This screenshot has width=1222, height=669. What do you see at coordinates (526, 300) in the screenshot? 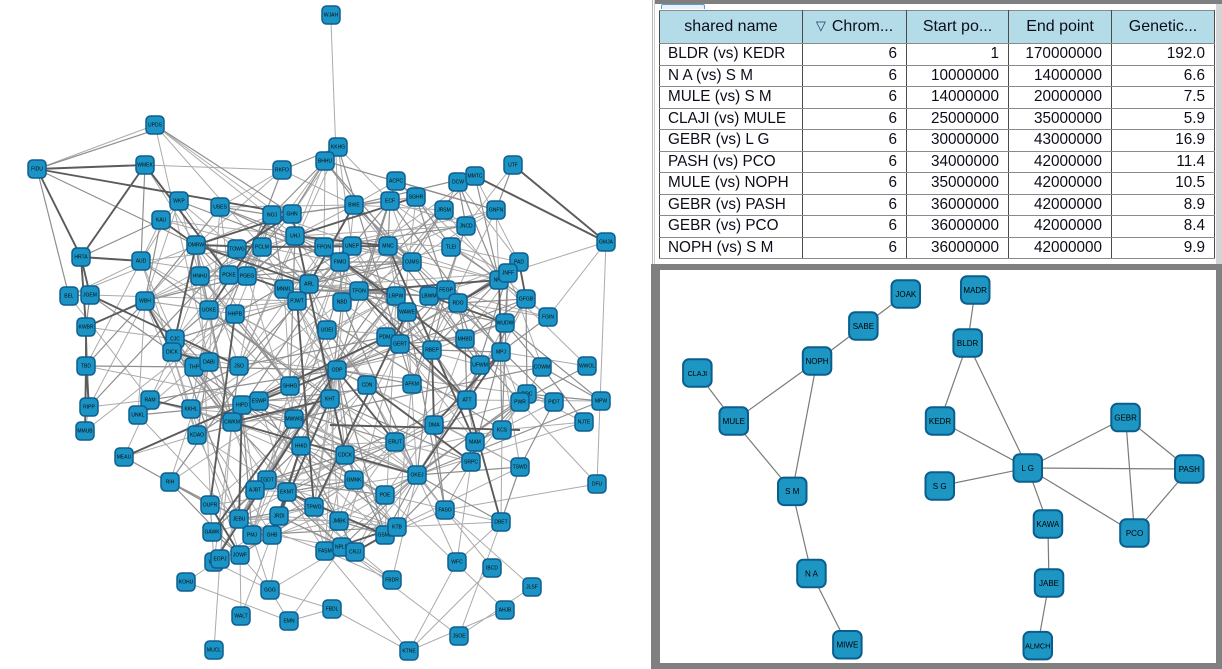
I see `svg-text: GFGB` at bounding box center [526, 300].